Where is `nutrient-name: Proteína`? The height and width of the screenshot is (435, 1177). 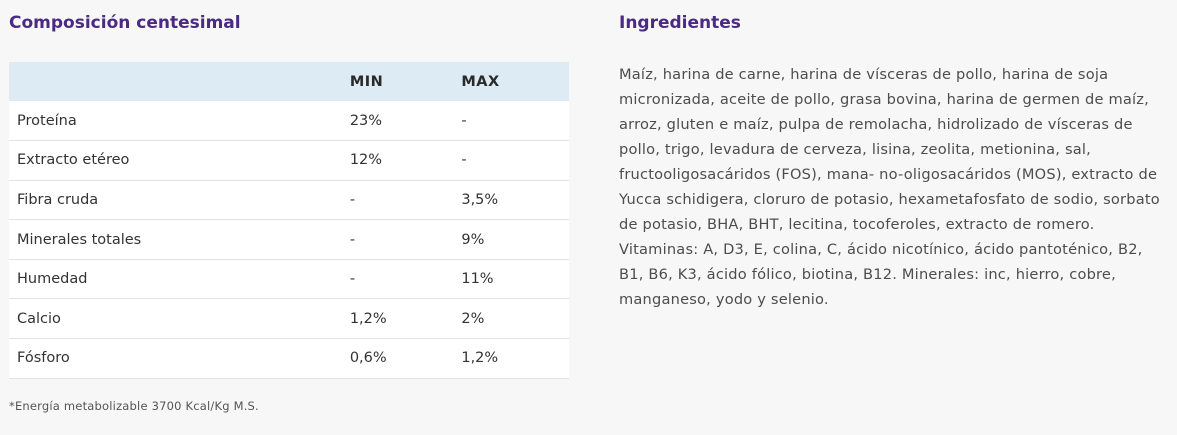 nutrient-name: Proteína is located at coordinates (47, 120).